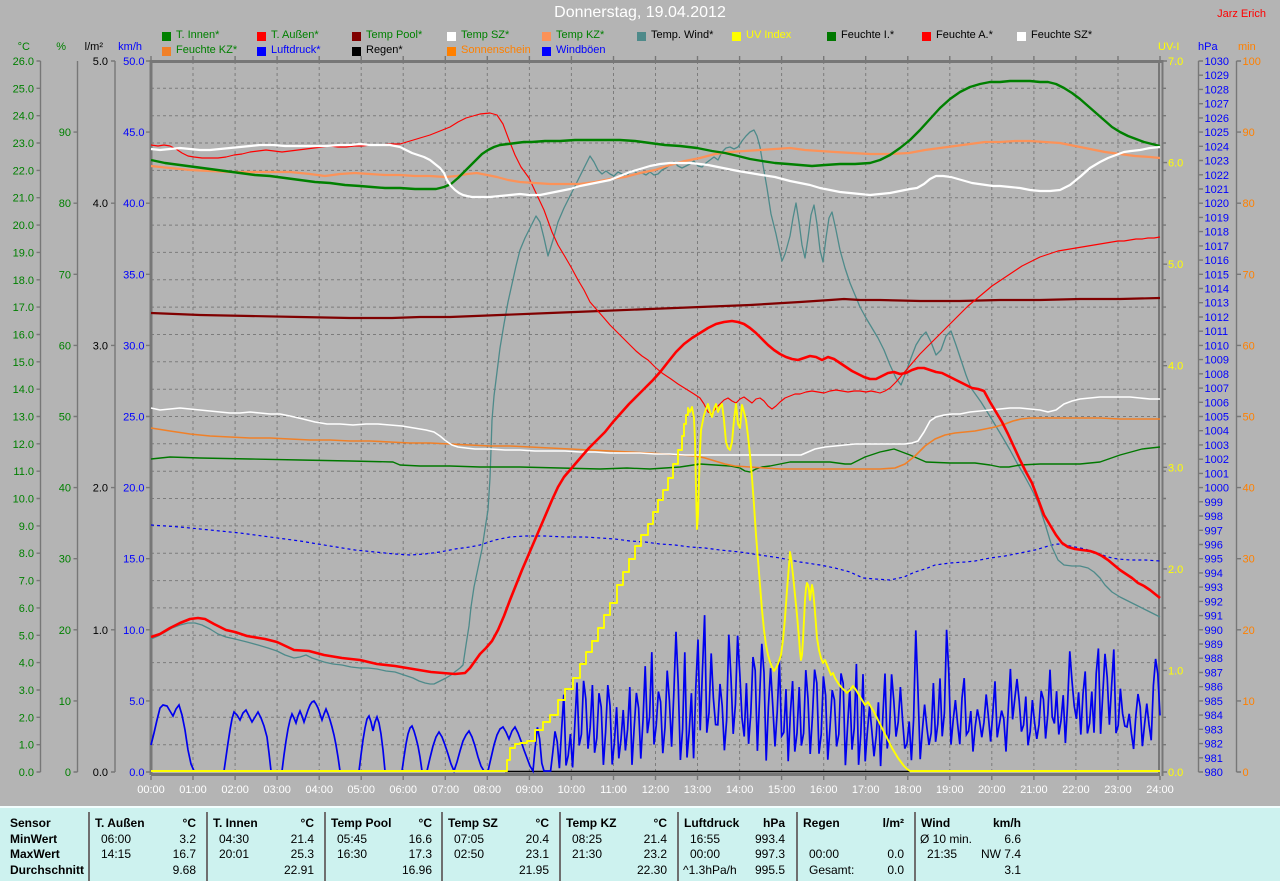  Describe the element at coordinates (446, 790) in the screenshot. I see `svg-text: 07:00` at that location.